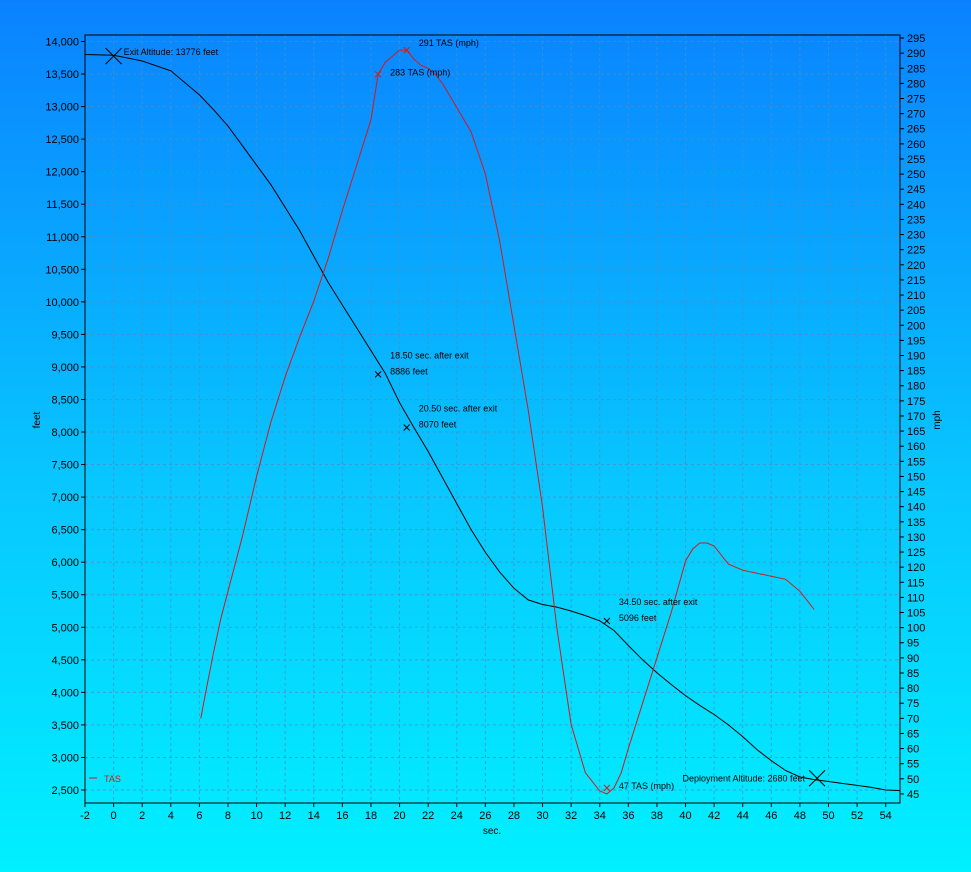  Describe the element at coordinates (65, 758) in the screenshot. I see `y-left-tick-label: 3,000` at that location.